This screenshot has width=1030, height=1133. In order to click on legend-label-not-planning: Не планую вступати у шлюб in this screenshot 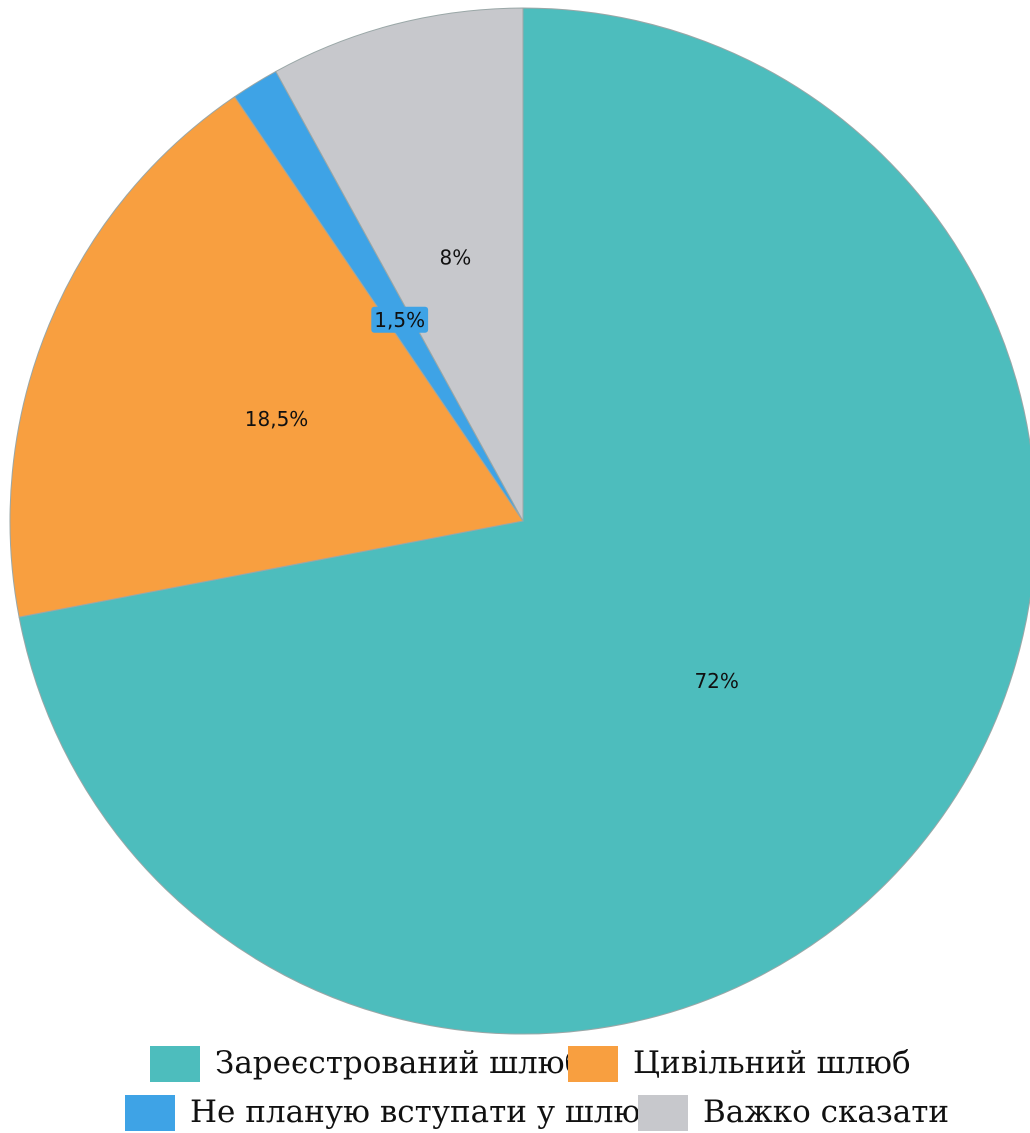, I will do `click(424, 1112)`.